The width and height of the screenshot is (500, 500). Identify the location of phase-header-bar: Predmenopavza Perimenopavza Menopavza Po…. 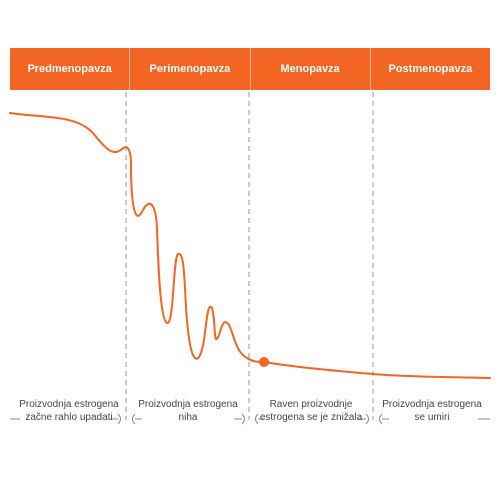
(250, 69).